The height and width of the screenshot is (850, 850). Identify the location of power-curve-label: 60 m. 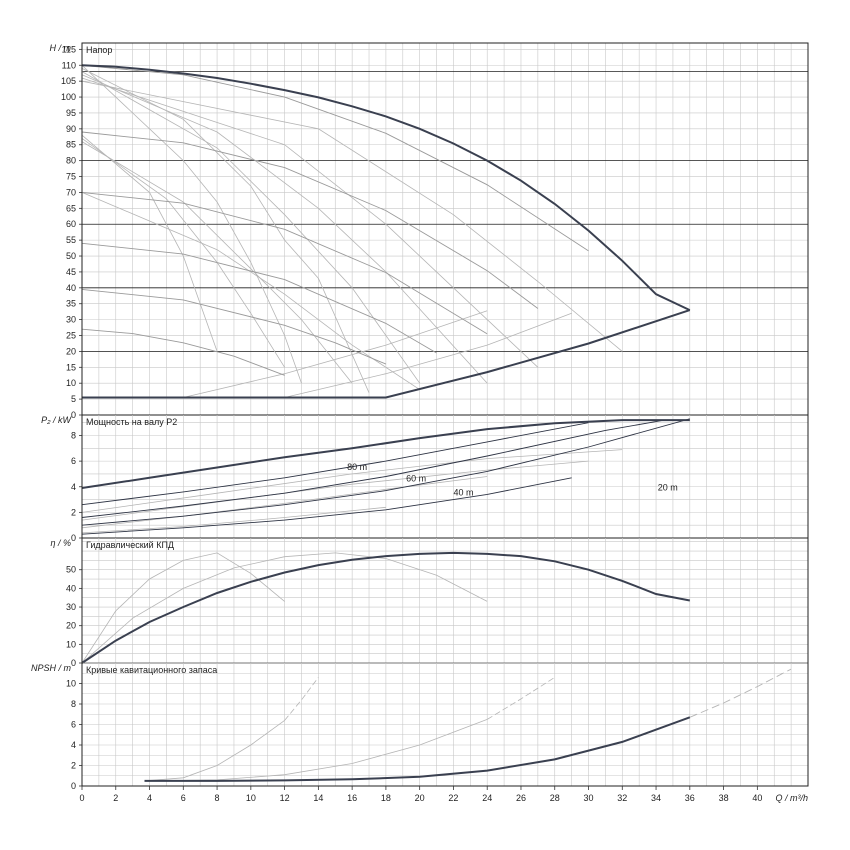
(416, 479).